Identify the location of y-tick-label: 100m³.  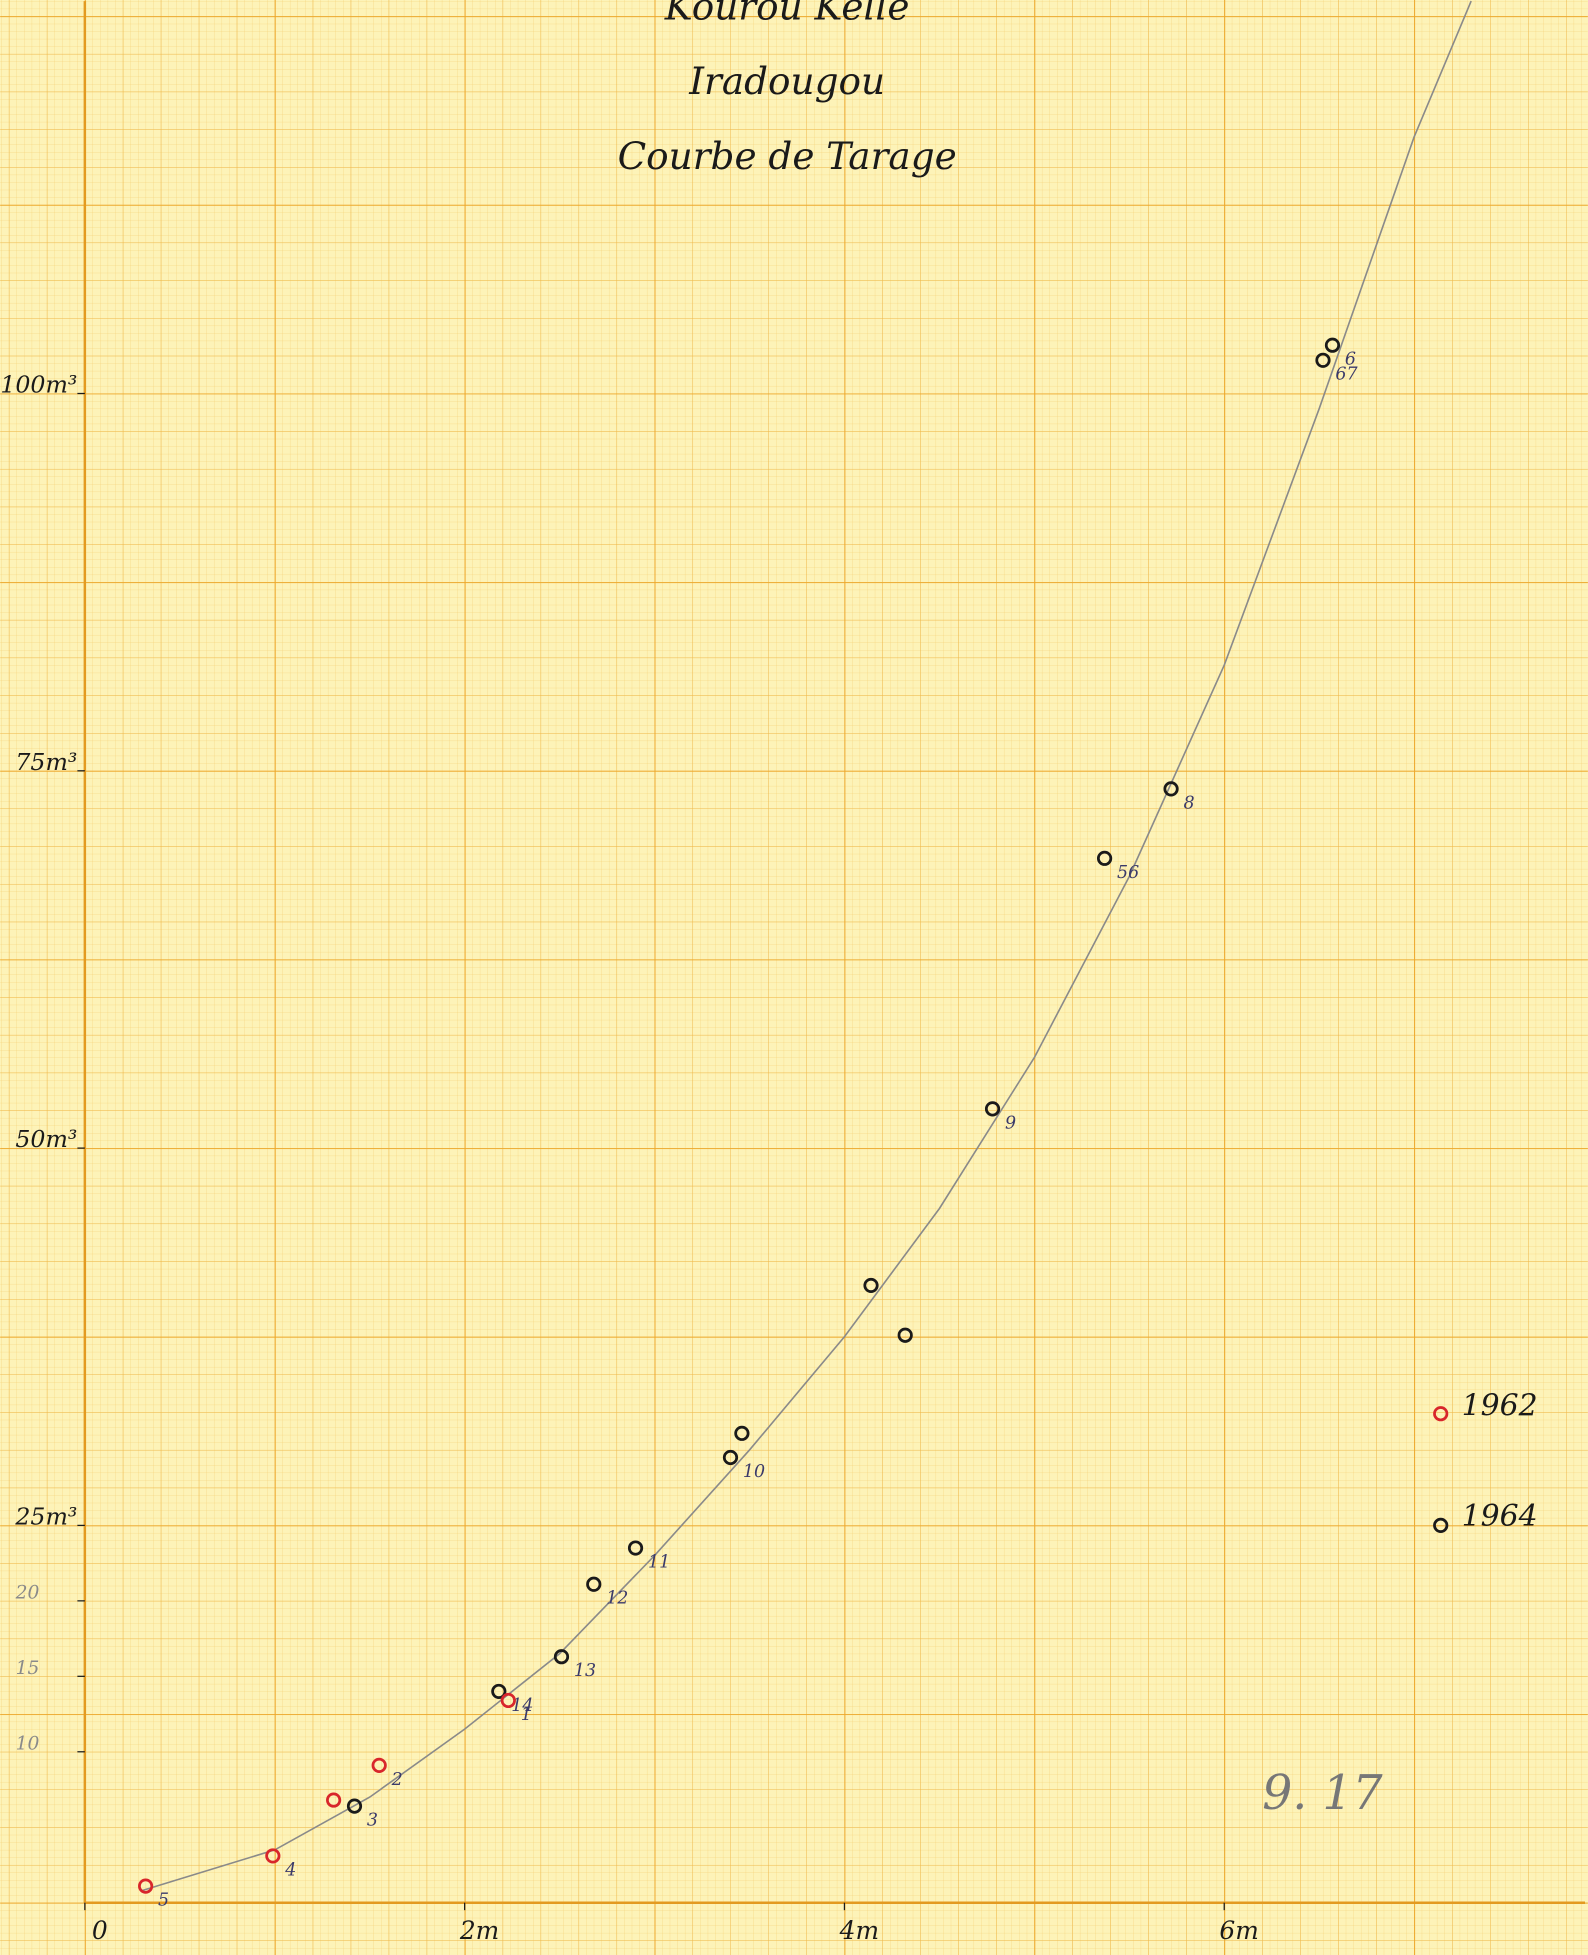
(38, 385).